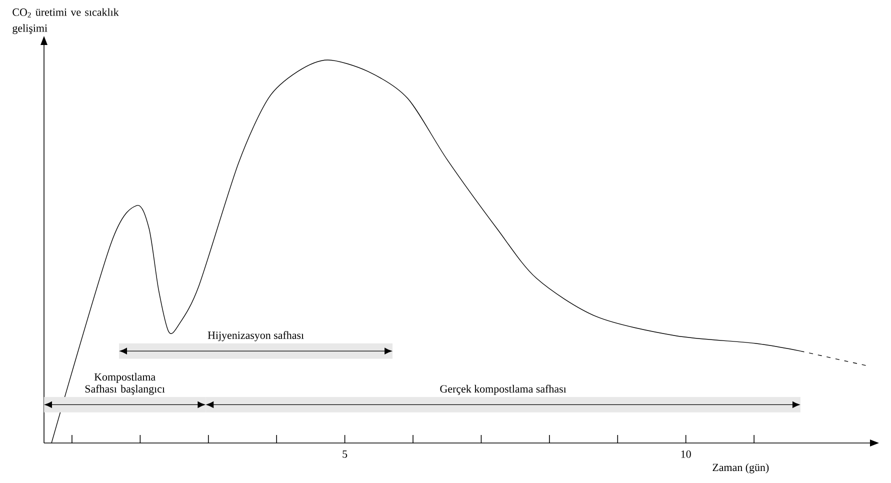  What do you see at coordinates (65, 21) in the screenshot?
I see `y-axis-title: CO$_{2}$ üretimi ve sıcaklık gelişimi` at bounding box center [65, 21].